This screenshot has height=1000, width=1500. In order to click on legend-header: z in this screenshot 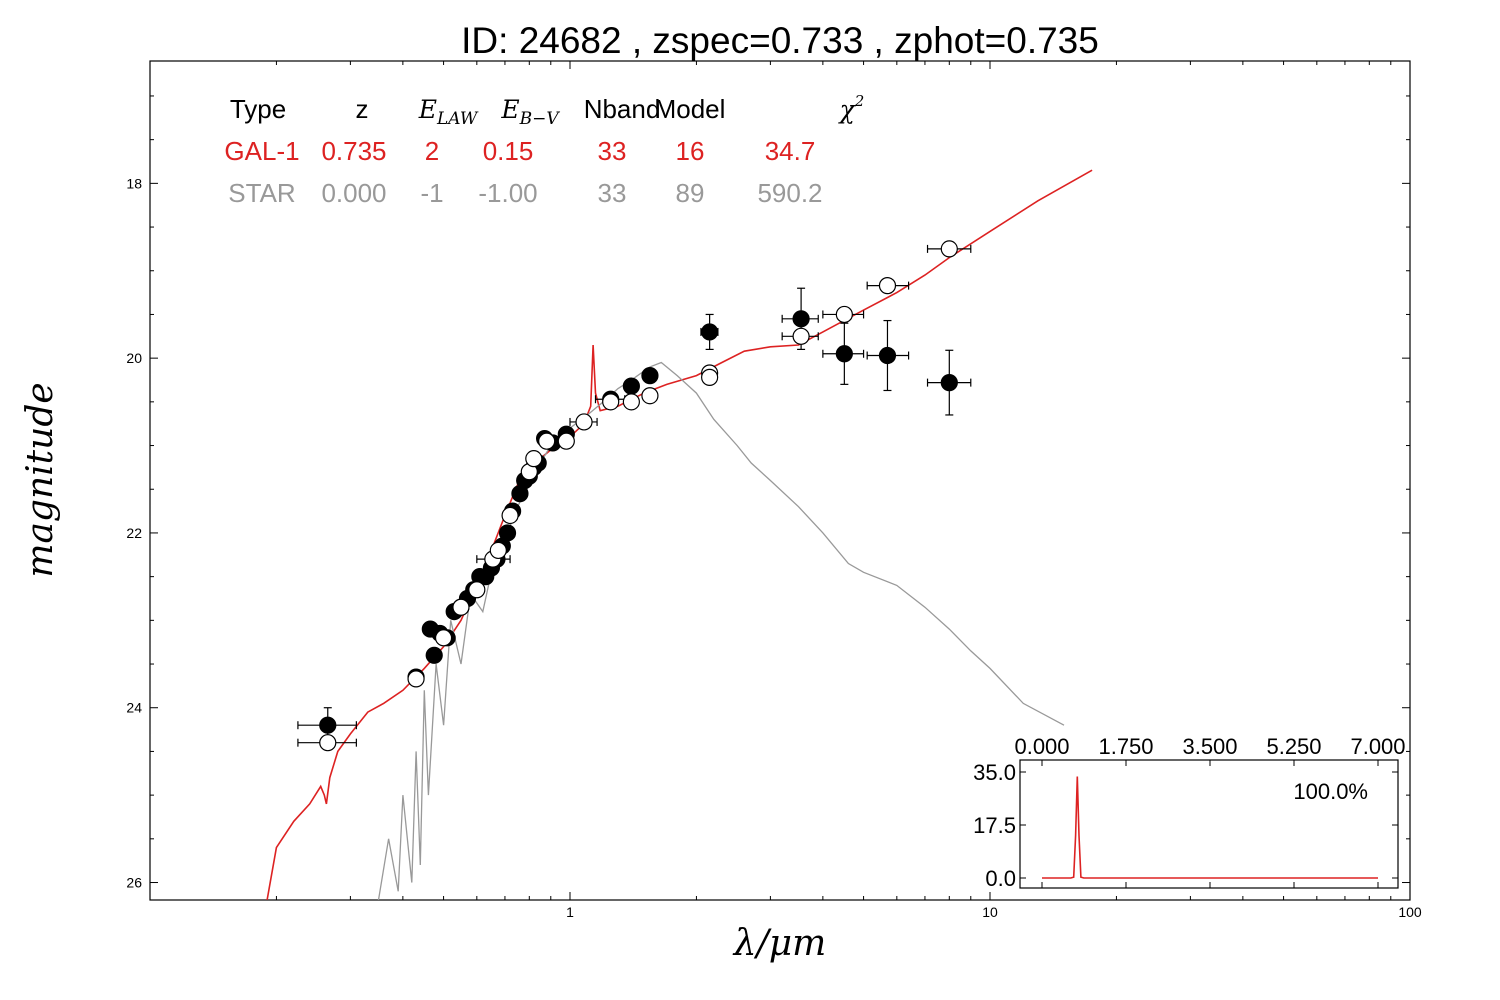, I will do `click(362, 109)`.